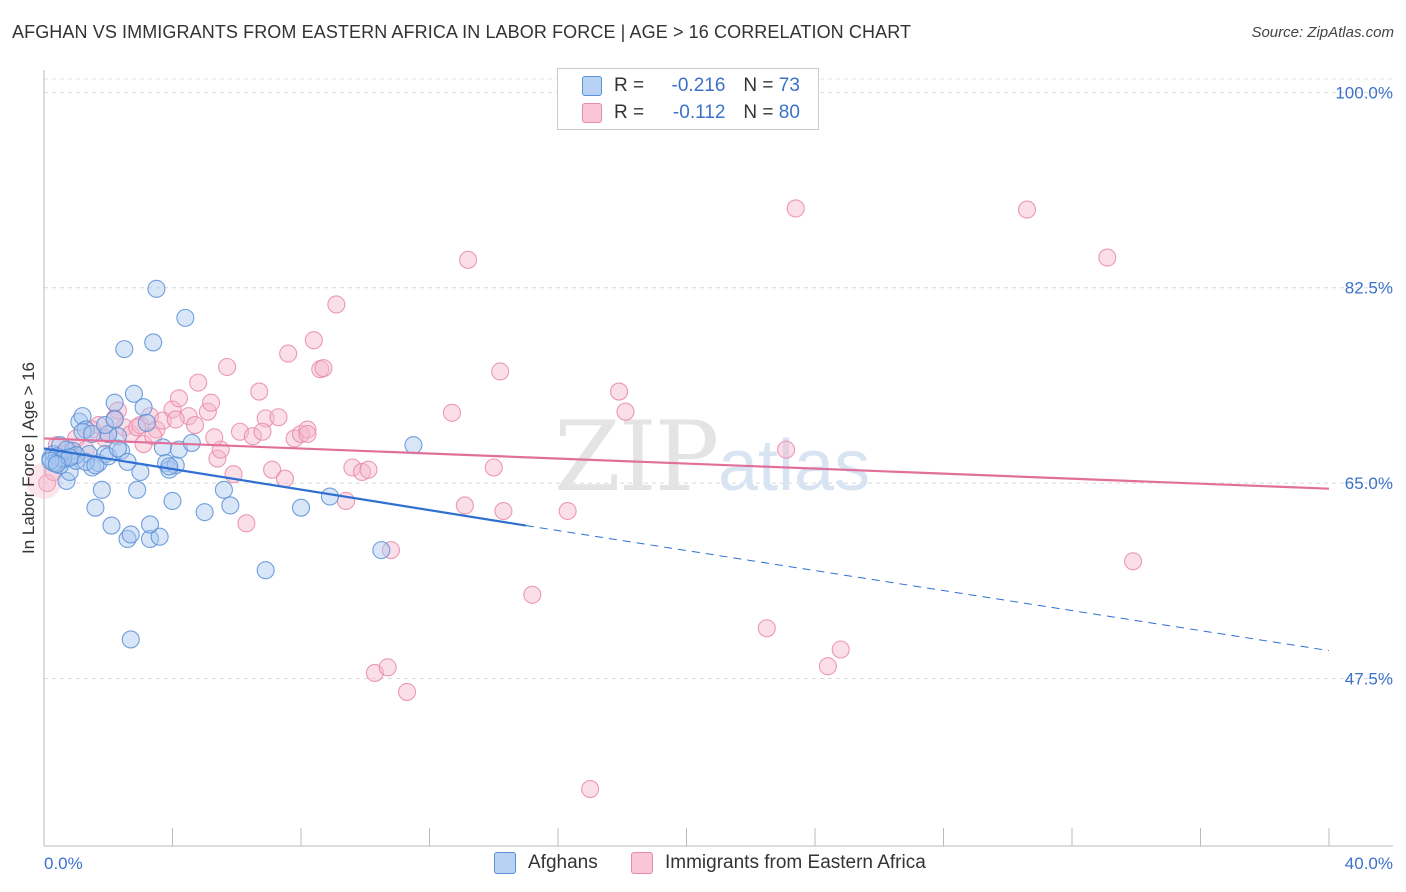  I want to click on trend-line-afghans-extension, so click(927, 588).